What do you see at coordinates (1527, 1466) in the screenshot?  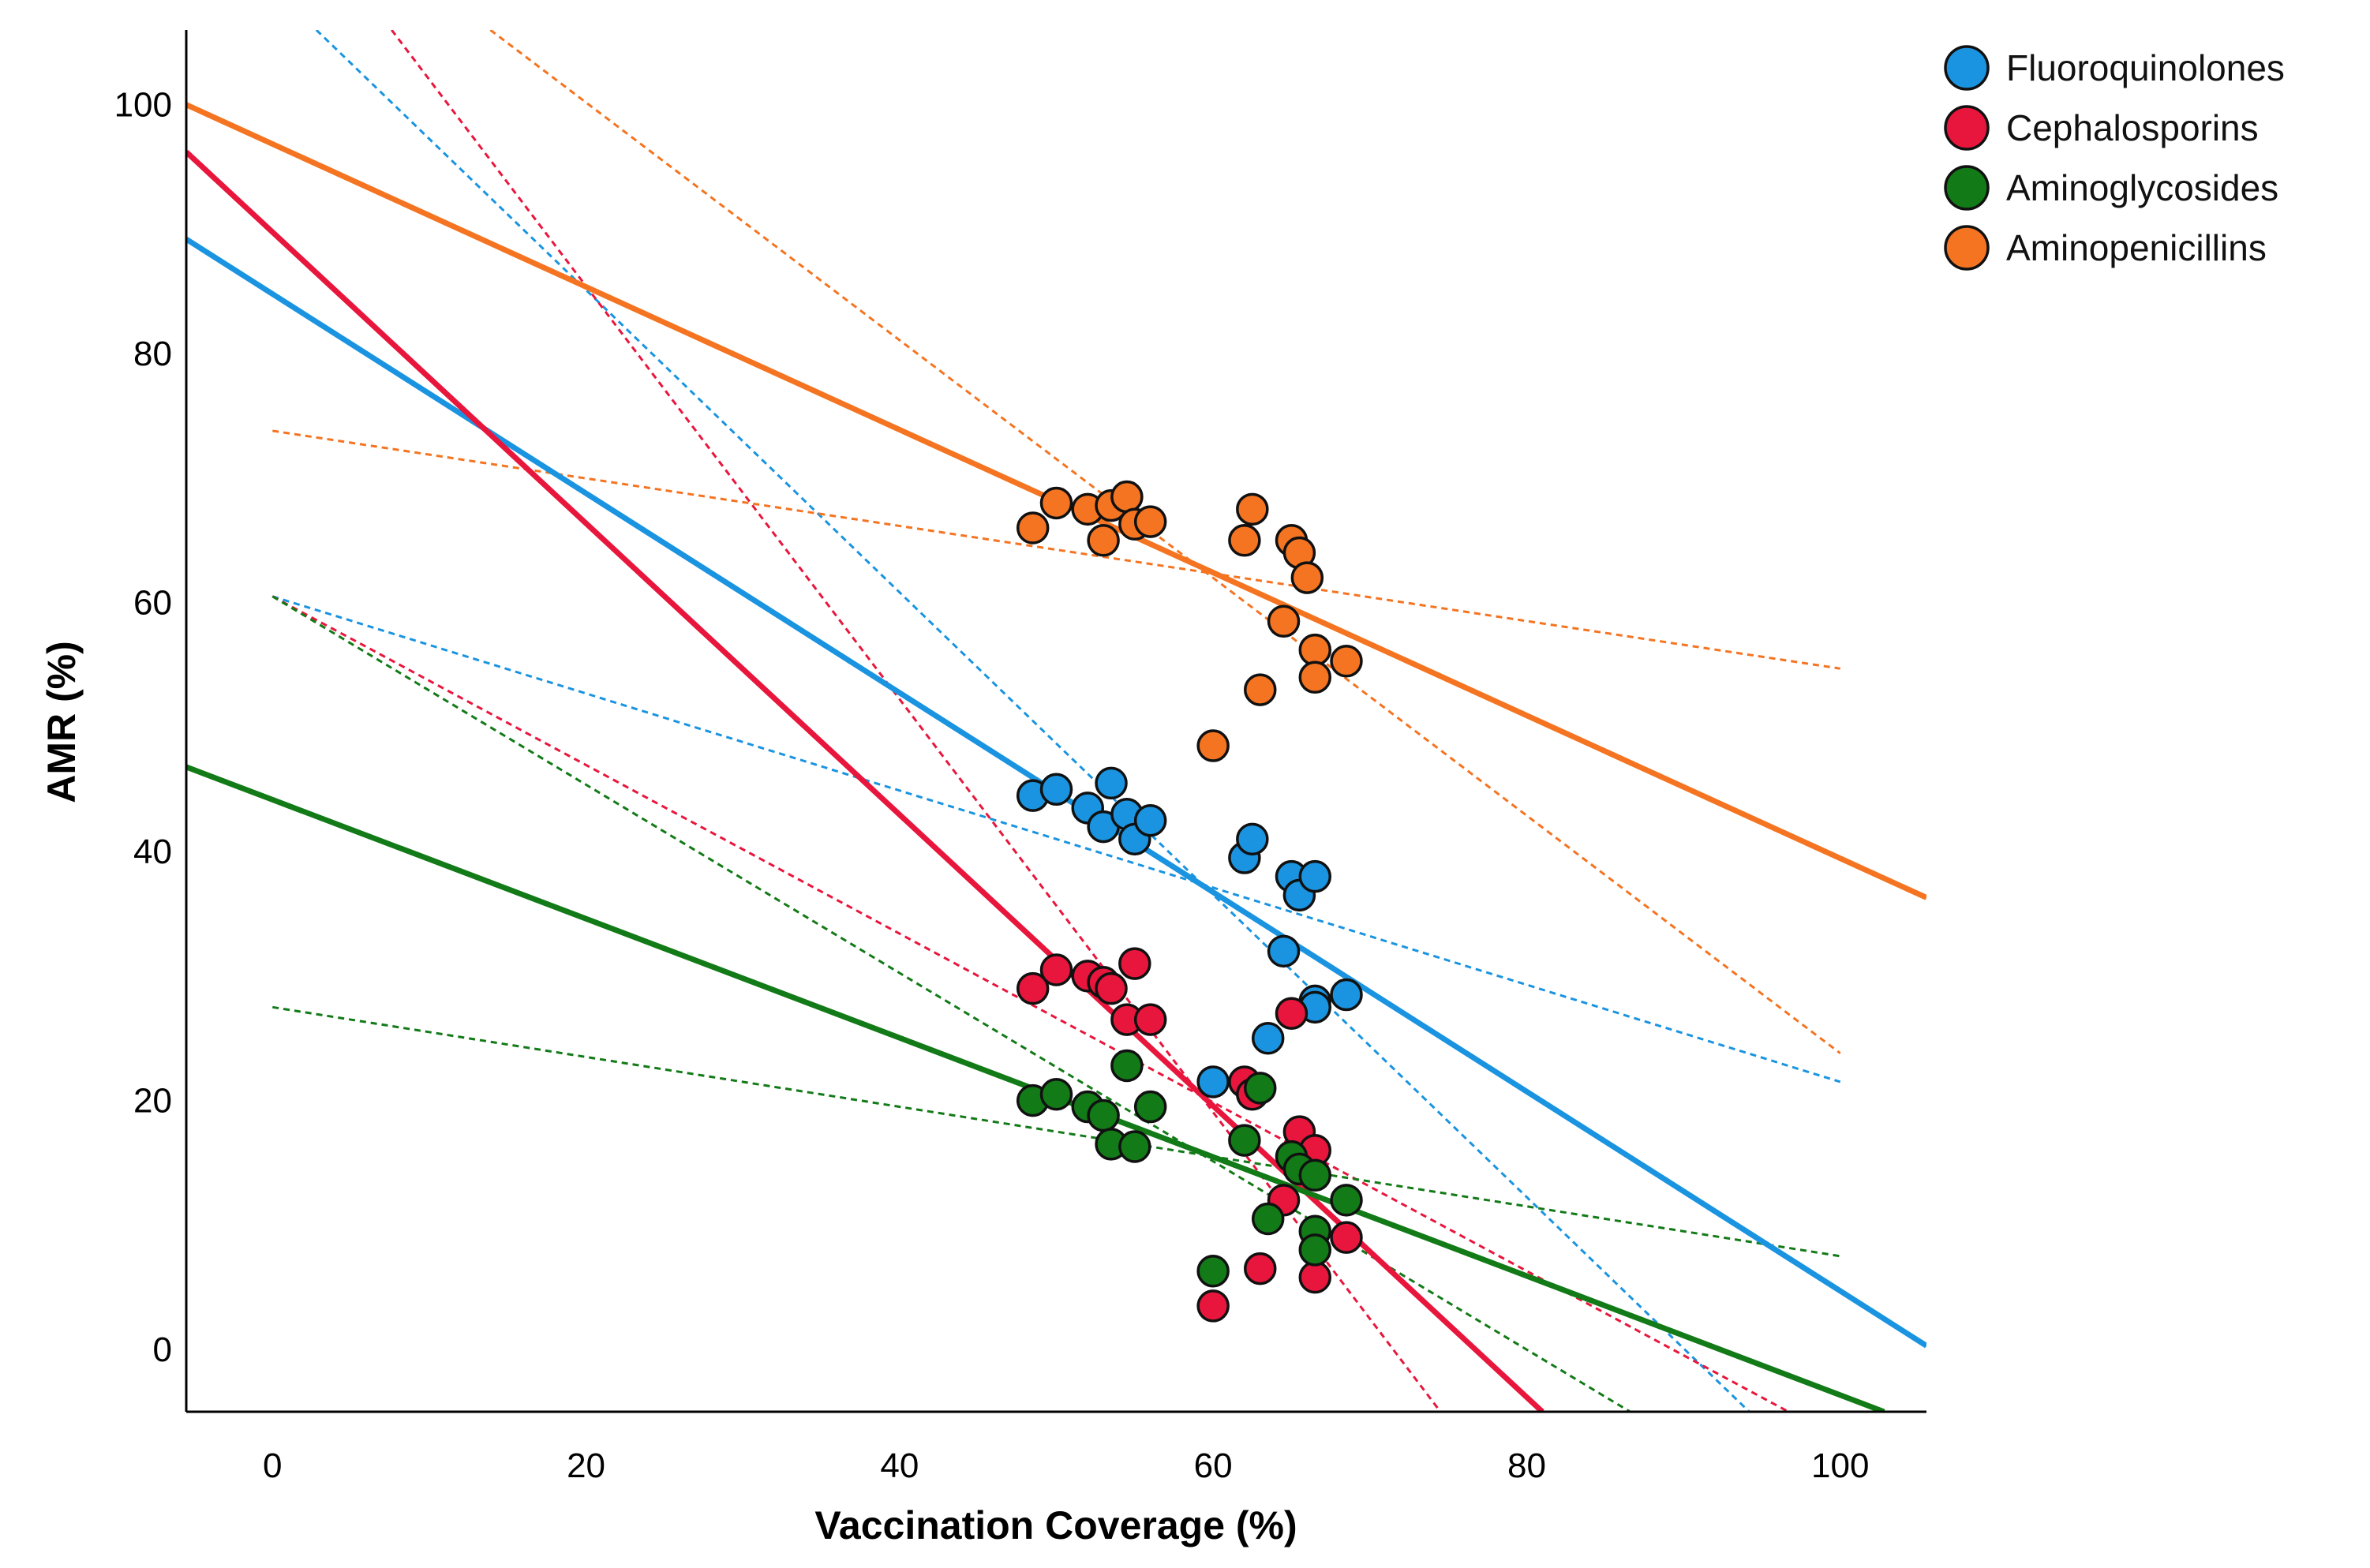 I see `x-tick-label: 80` at bounding box center [1527, 1466].